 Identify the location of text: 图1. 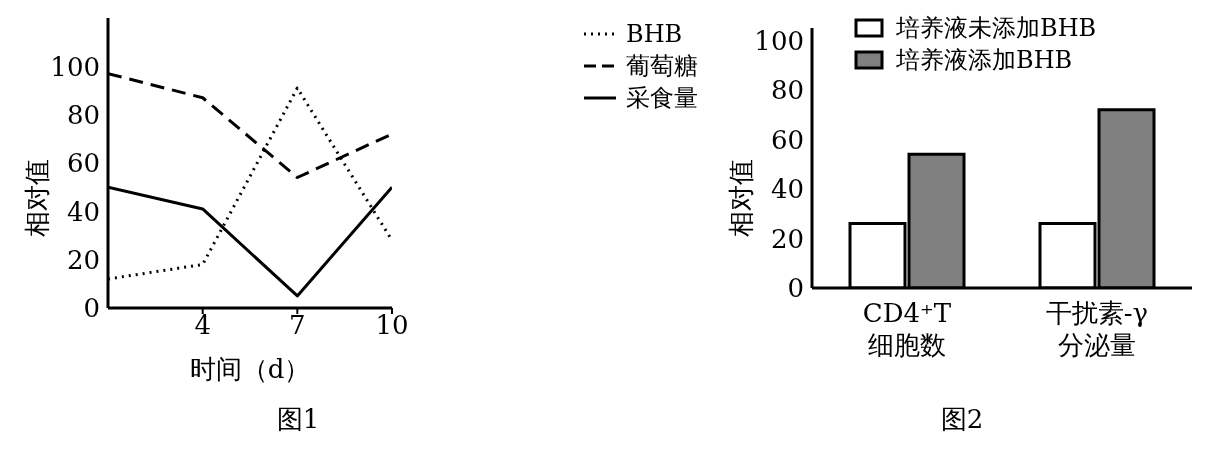
(298, 419).